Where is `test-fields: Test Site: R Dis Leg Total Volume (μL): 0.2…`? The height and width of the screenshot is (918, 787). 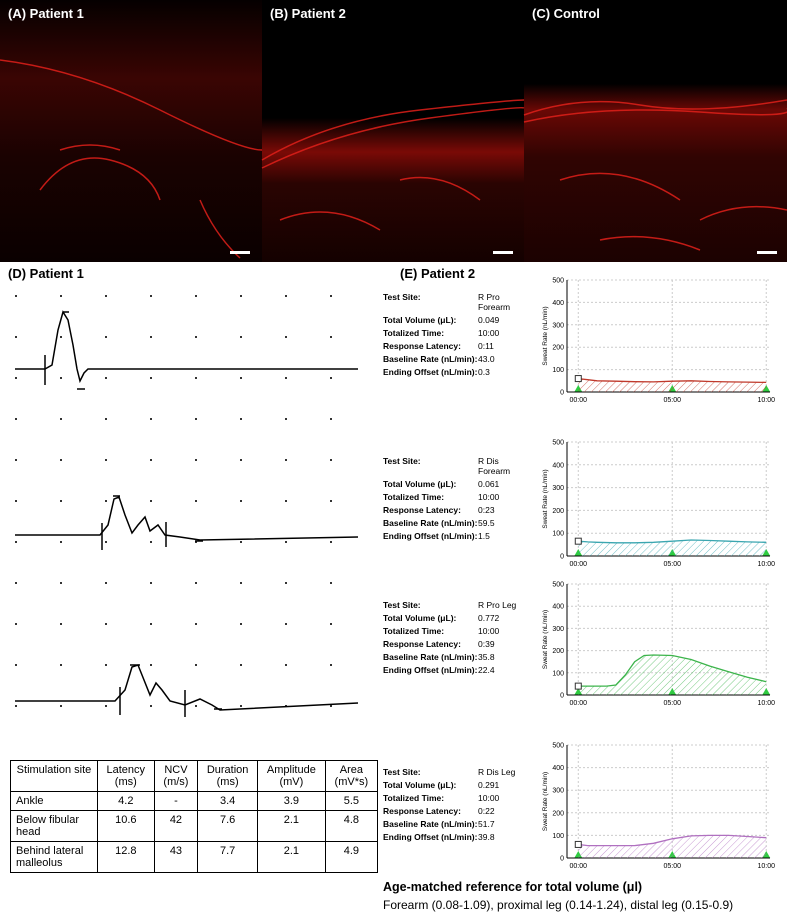 test-fields: Test Site: R Dis Leg Total Volume (μL): 0.2… is located at coordinates (463, 806).